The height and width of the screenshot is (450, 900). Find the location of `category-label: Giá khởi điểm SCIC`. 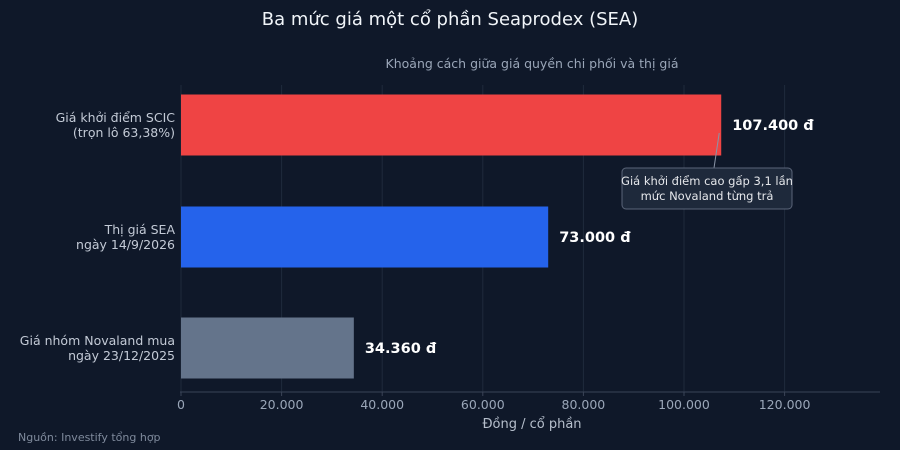

category-label: Giá khởi điểm SCIC is located at coordinates (116, 117).